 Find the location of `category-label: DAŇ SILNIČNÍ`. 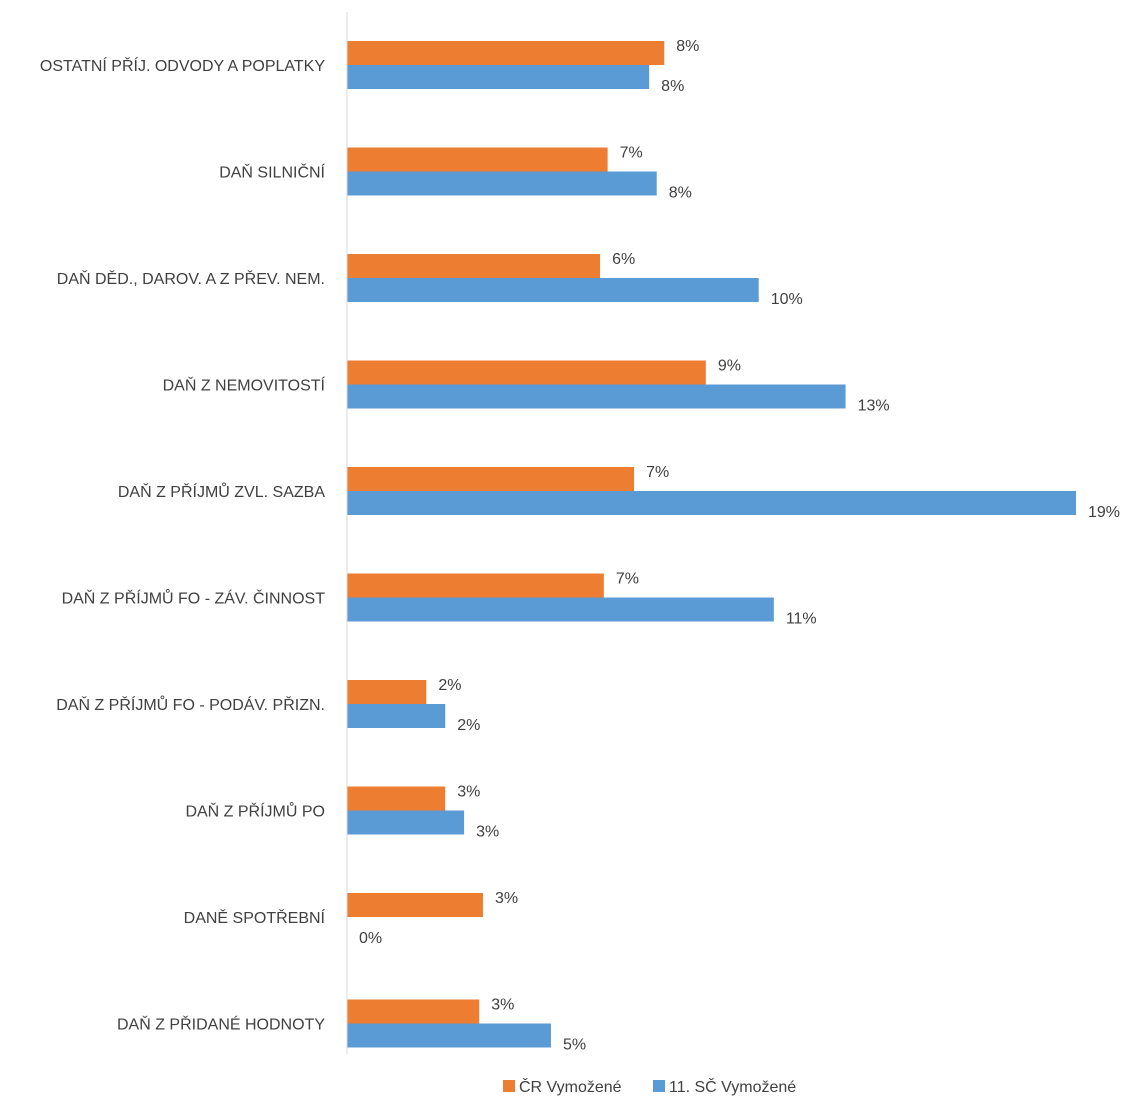

category-label: DAŇ SILNIČNÍ is located at coordinates (272, 172).